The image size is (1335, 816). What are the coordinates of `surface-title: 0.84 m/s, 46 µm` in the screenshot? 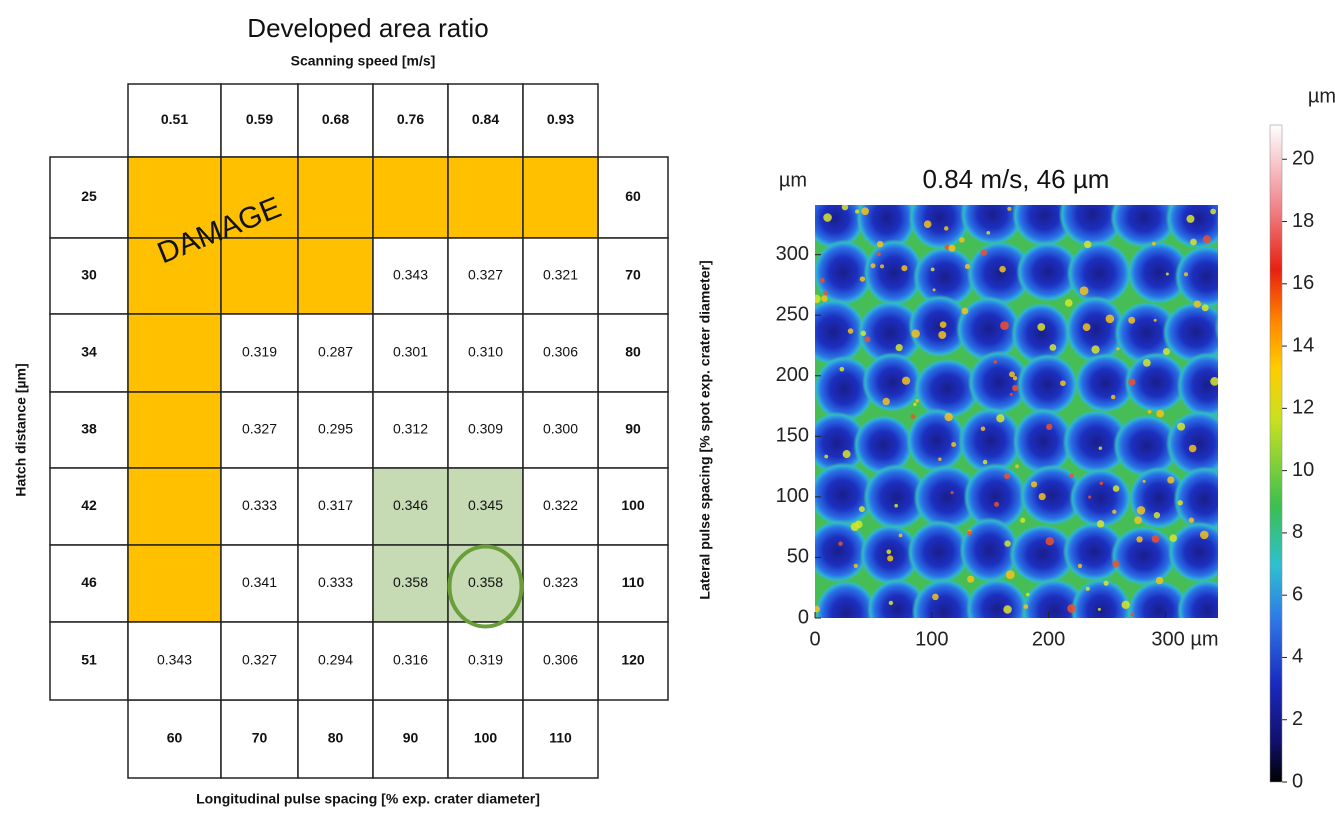 It's located at (1016, 179).